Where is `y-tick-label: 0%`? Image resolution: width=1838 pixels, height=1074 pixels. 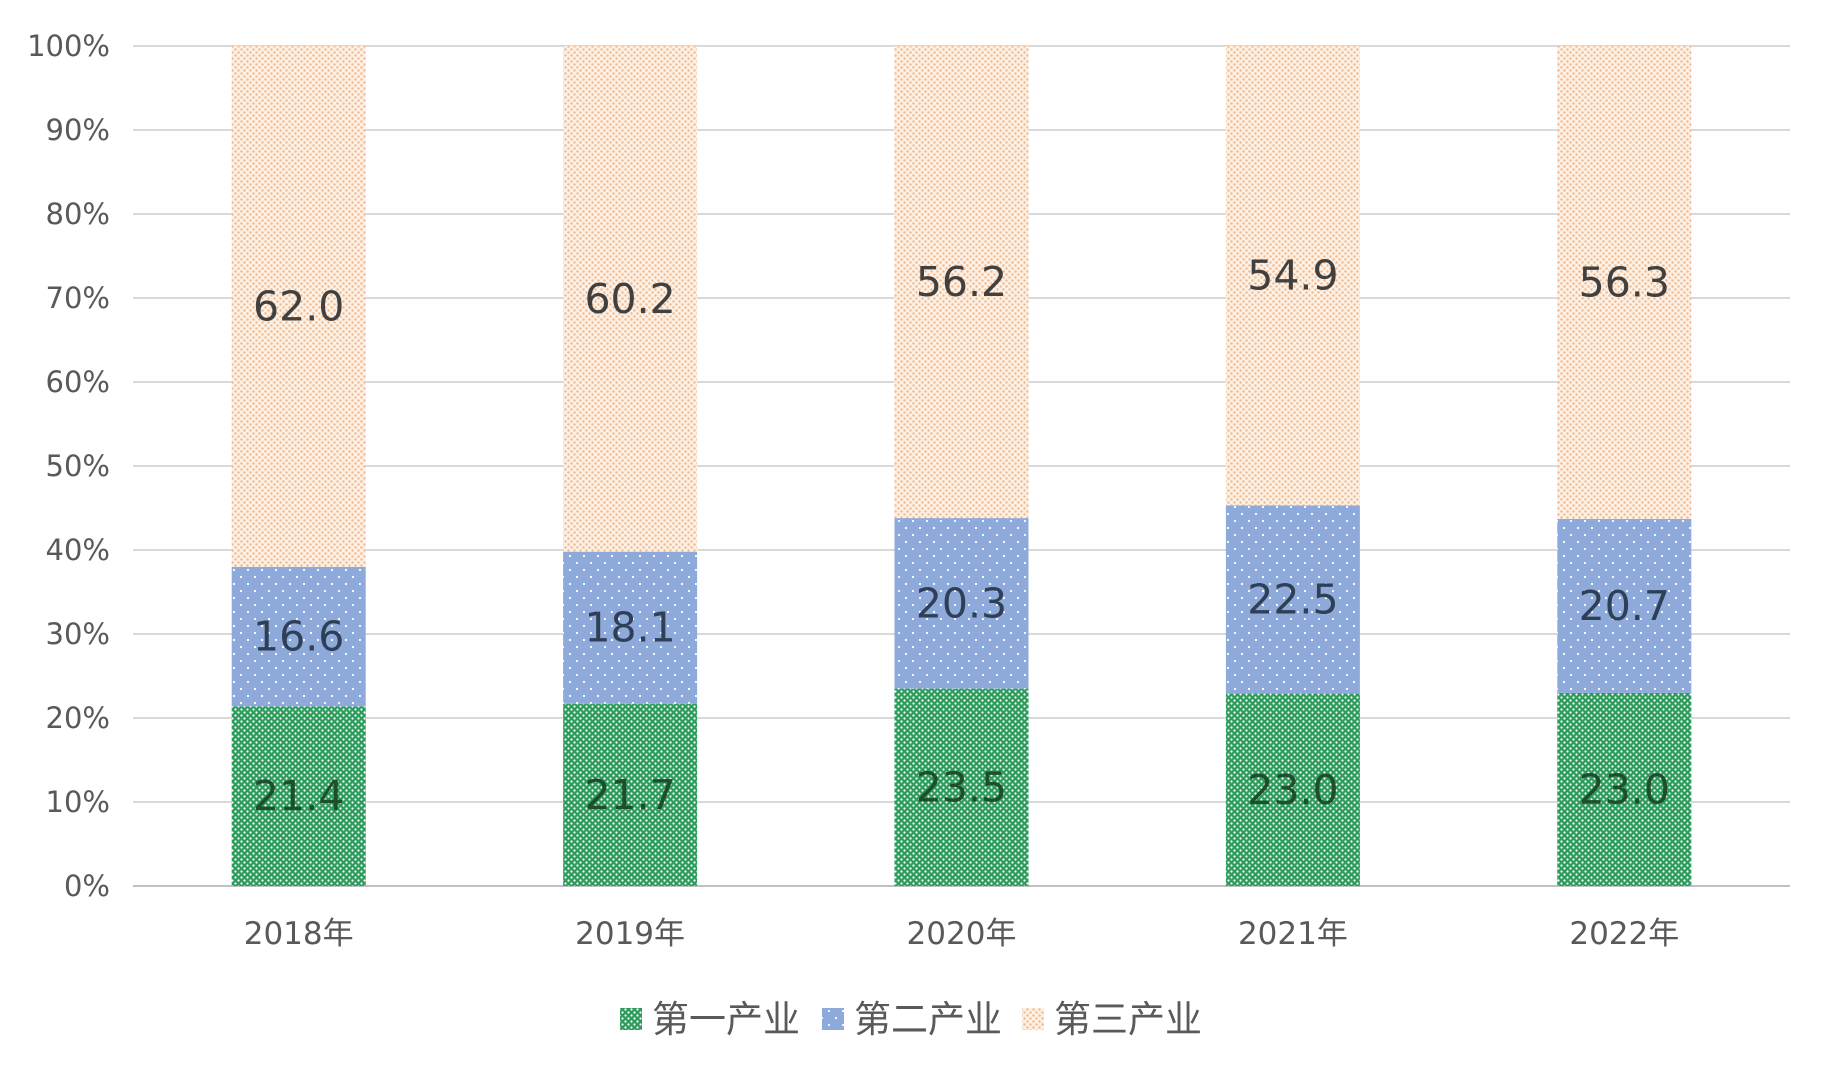
y-tick-label: 0% is located at coordinates (87, 886).